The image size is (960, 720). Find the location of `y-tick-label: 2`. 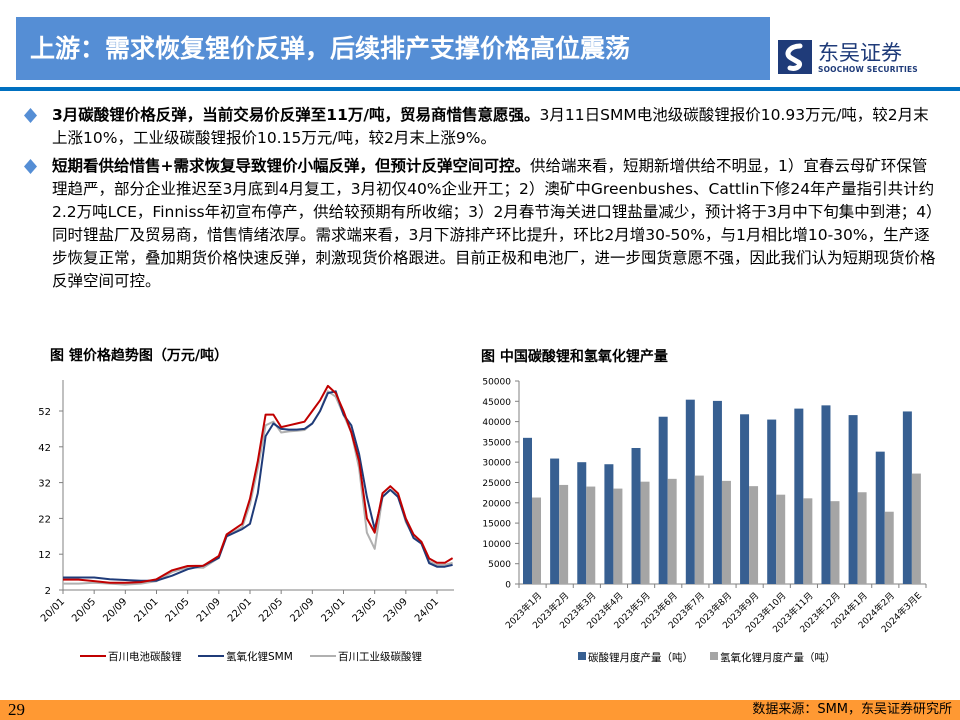

y-tick-label: 2 is located at coordinates (48, 591).